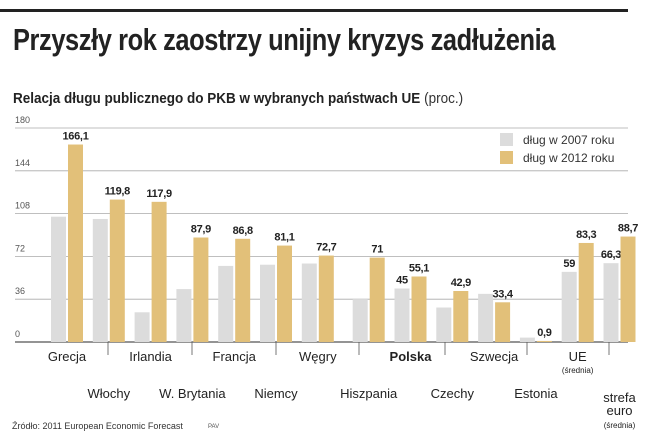 Image resolution: width=650 pixels, height=447 pixels. What do you see at coordinates (411, 356) in the screenshot?
I see `category-label: Polska` at bounding box center [411, 356].